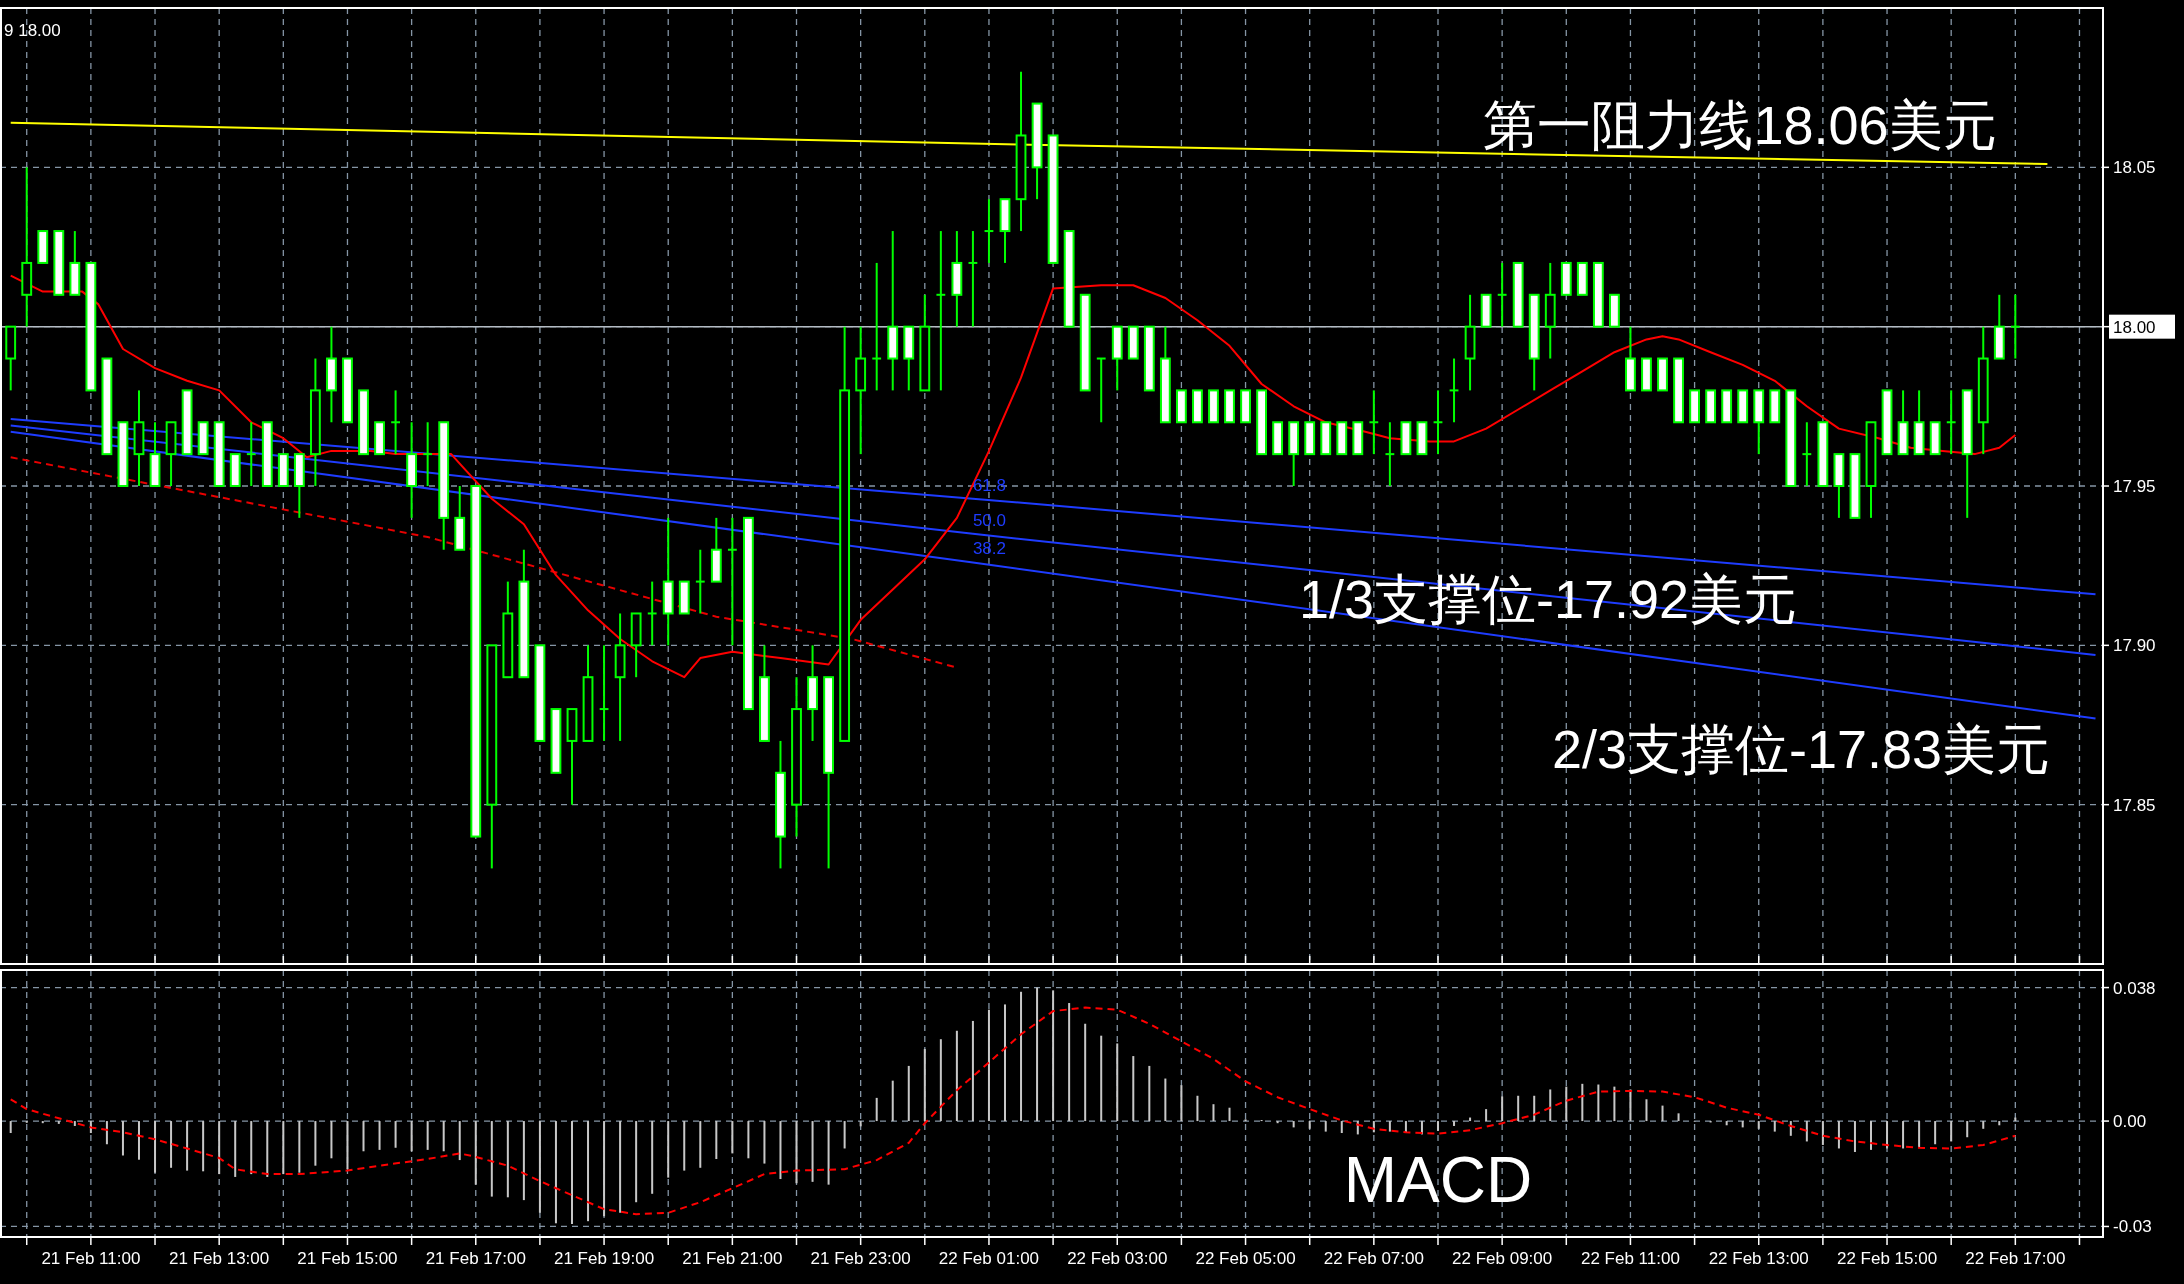  What do you see at coordinates (1245, 1258) in the screenshot?
I see `x-tick-label: 22 Feb 05:00` at bounding box center [1245, 1258].